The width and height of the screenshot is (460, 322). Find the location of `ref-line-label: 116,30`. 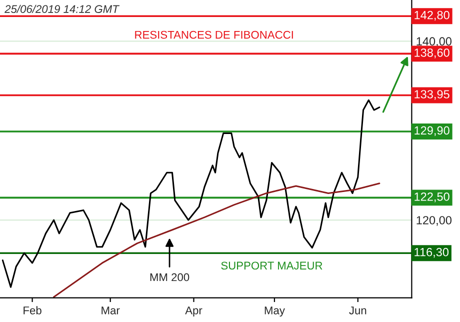

ref-line-label: 116,30 is located at coordinates (431, 253).